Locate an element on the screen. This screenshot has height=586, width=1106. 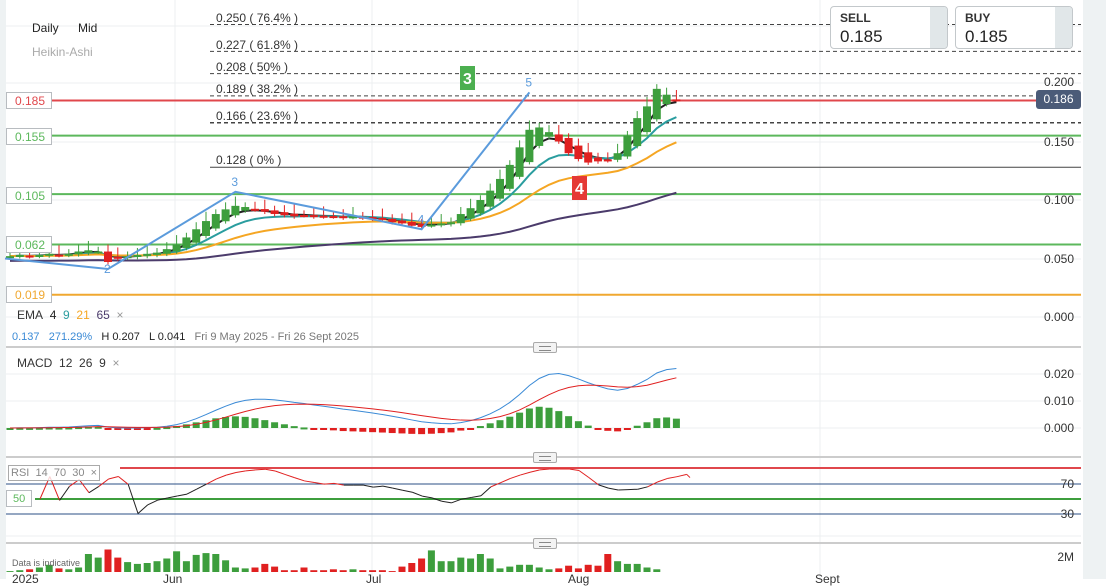
hline-label-0105: 0.105 is located at coordinates (29, 195).